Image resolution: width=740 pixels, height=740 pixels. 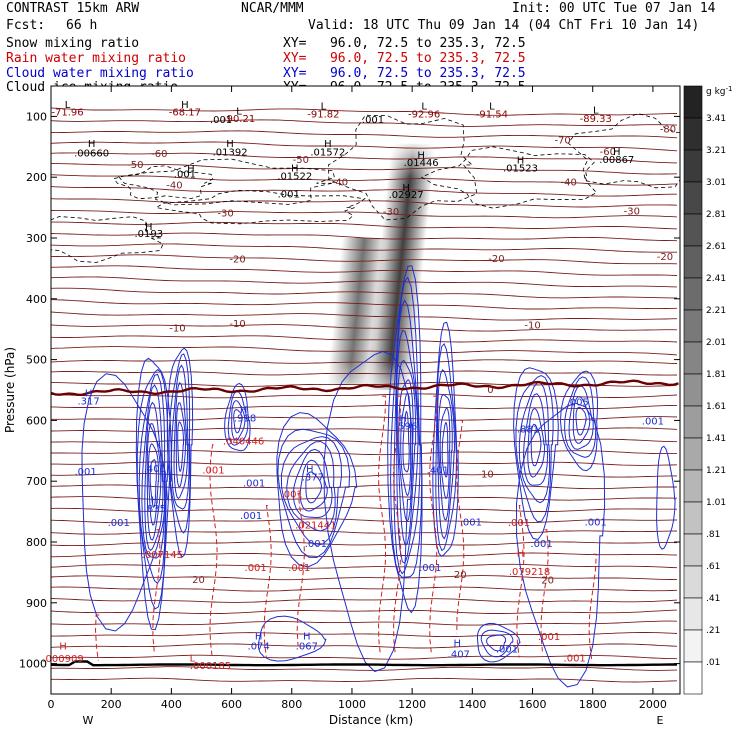 What do you see at coordinates (713, 631) in the screenshot?
I see `colorbar-label: .21` at bounding box center [713, 631].